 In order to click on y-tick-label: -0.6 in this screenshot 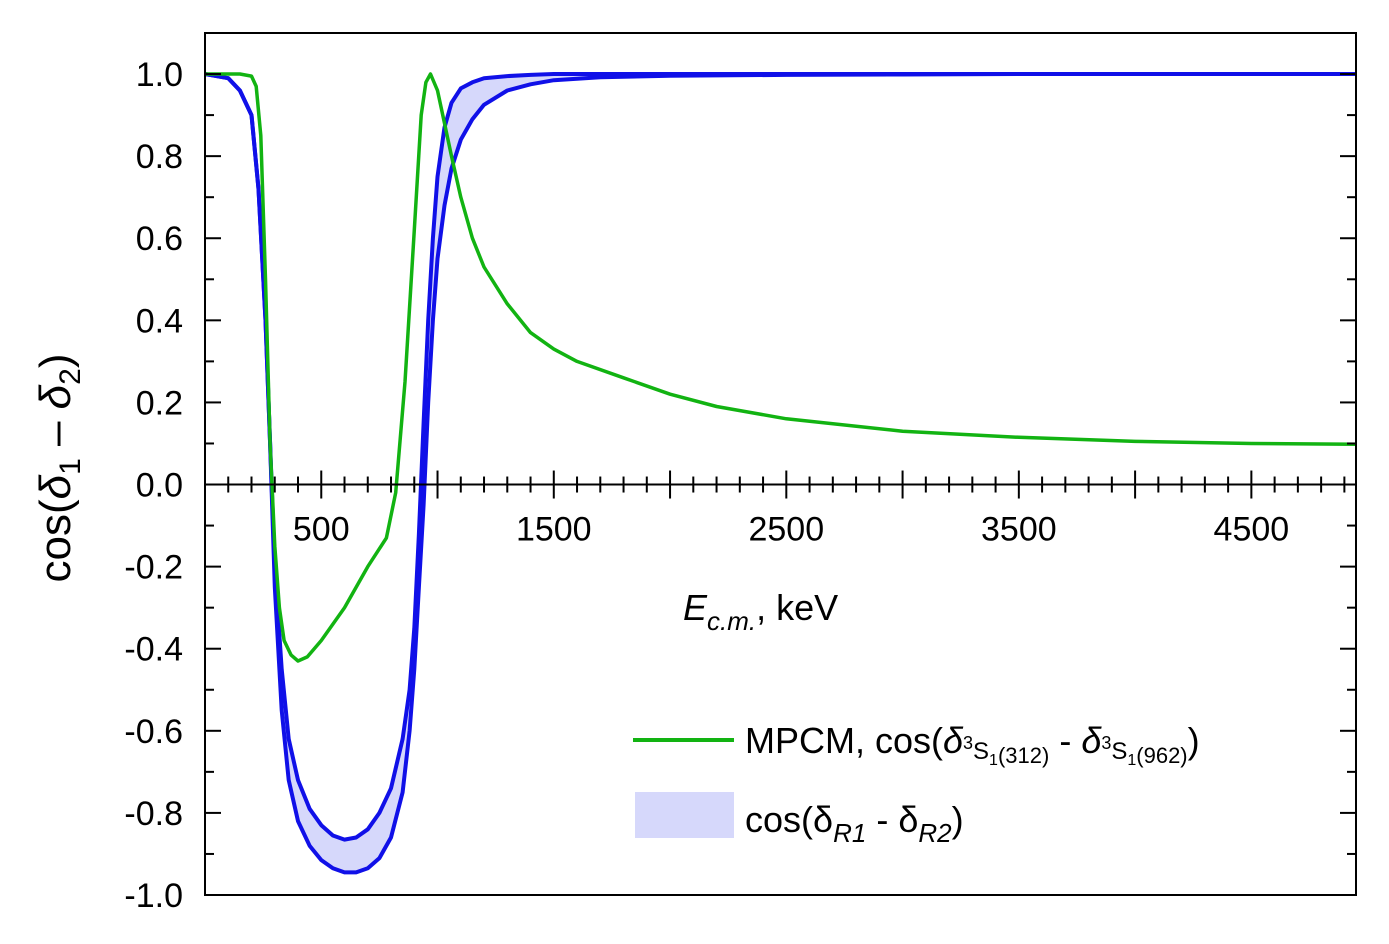, I will do `click(153, 732)`.